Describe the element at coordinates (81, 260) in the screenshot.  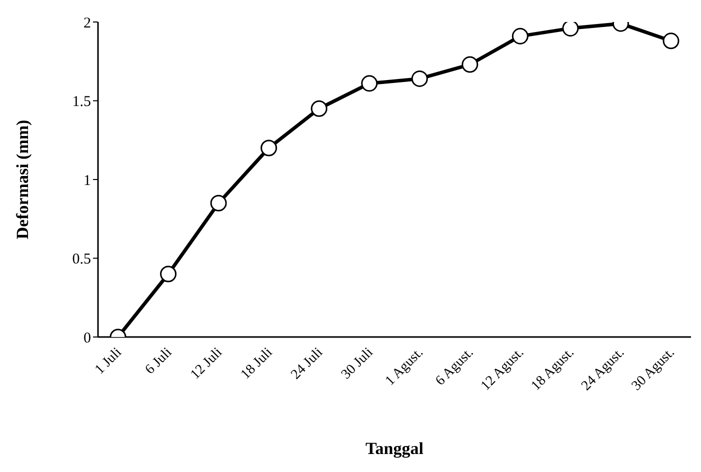
I see `y-tick-label: 0.5` at that location.